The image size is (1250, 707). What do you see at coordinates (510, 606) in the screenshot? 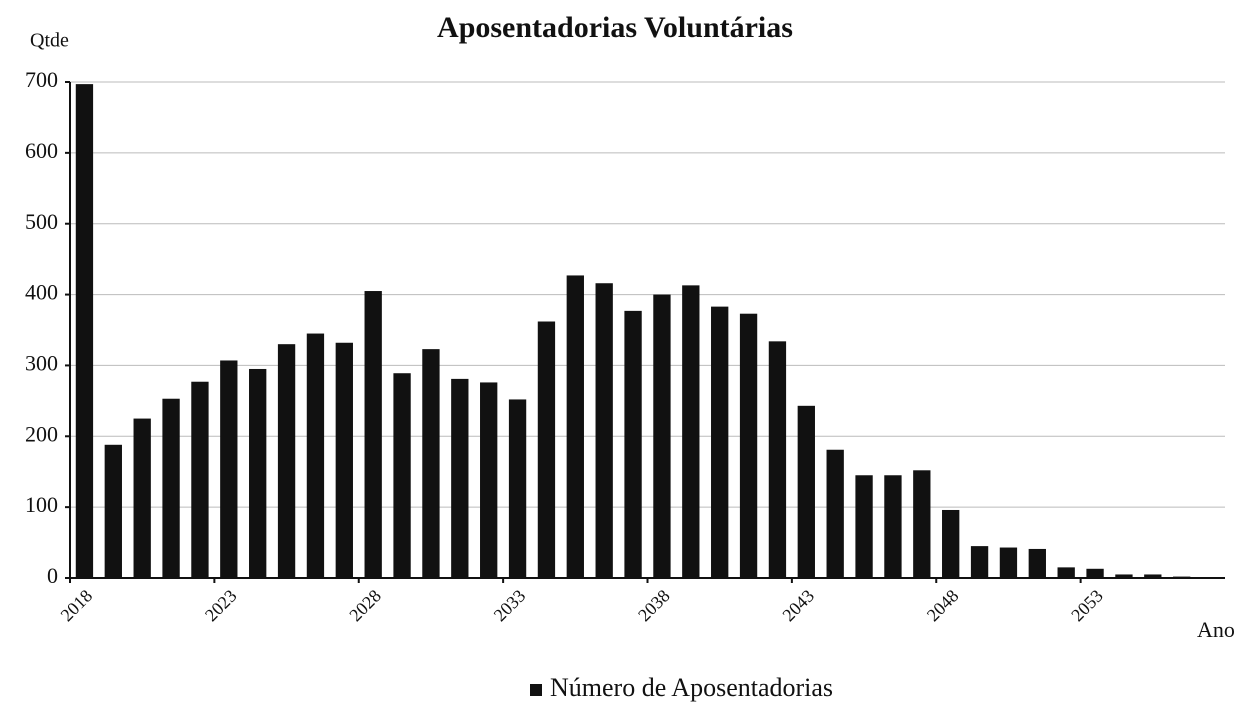
I see `x-tick-label: 2033` at bounding box center [510, 606].